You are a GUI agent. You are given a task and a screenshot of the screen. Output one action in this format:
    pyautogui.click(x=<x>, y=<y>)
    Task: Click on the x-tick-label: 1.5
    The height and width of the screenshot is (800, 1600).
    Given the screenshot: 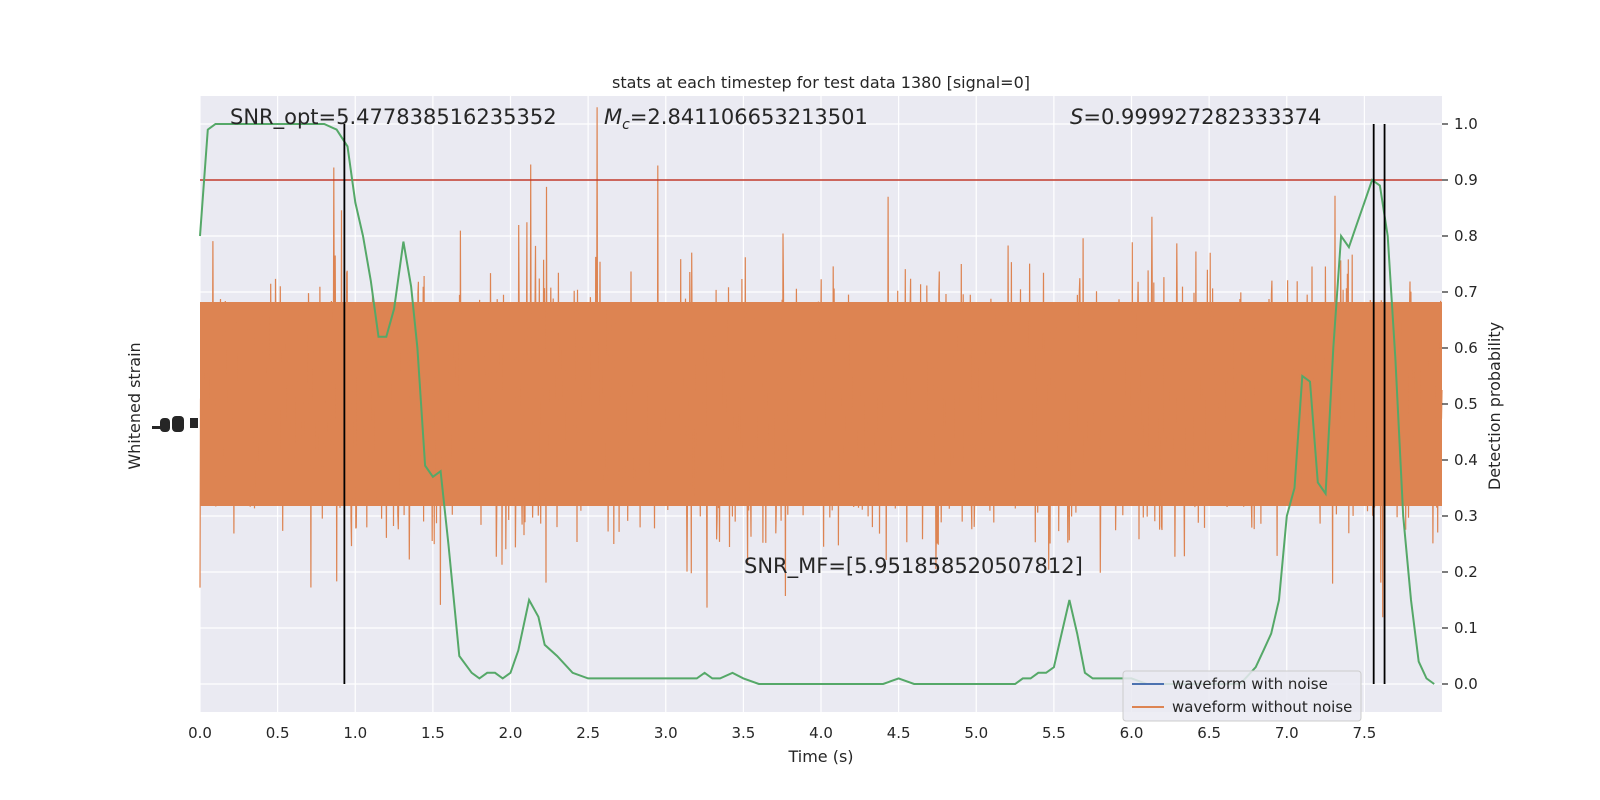 What is the action you would take?
    pyautogui.click(x=433, y=733)
    